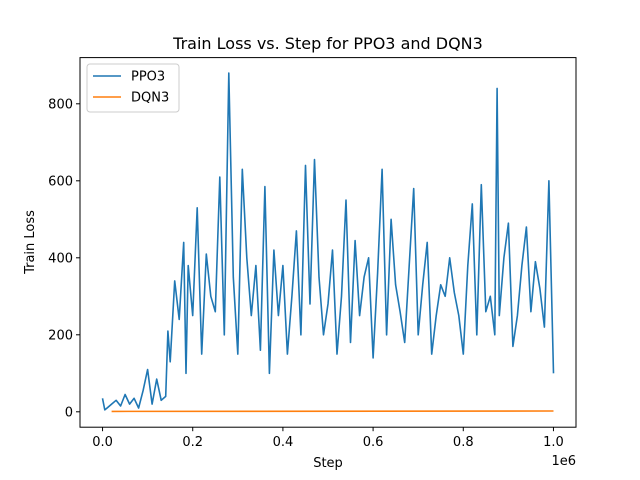 This screenshot has width=640, height=480. Describe the element at coordinates (328, 438) in the screenshot. I see `x-axis: 0.0 0.2 0.4 0.6 0.8 1.0` at that location.